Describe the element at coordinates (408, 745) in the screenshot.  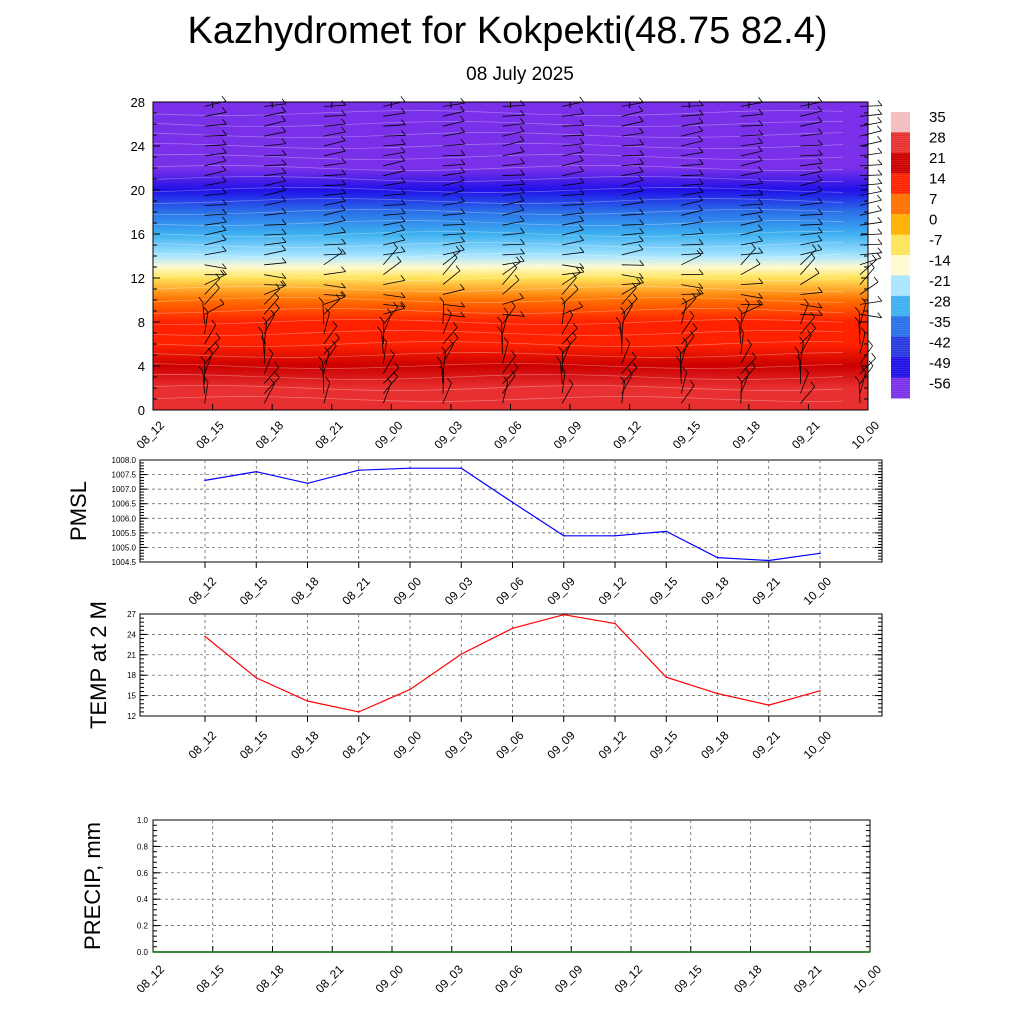
I see `x-tick-label: 09_00` at that location.